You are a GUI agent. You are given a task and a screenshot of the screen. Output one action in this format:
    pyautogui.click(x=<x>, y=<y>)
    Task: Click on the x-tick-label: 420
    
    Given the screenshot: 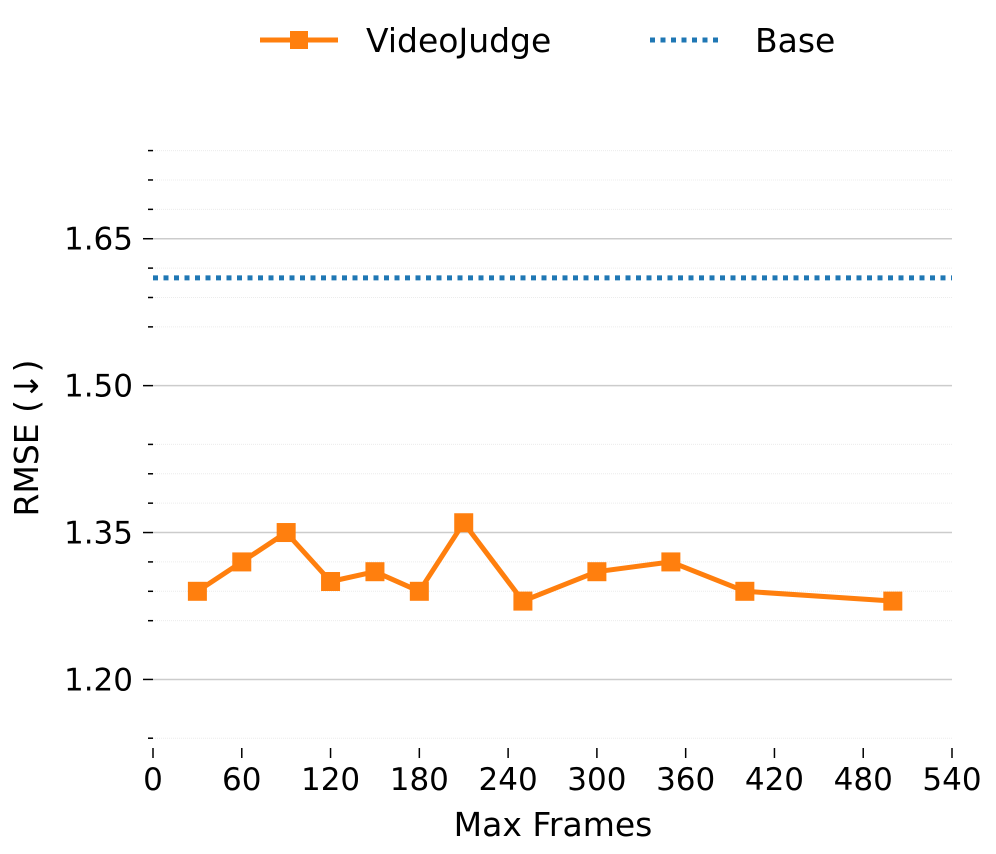 What is the action you would take?
    pyautogui.click(x=774, y=780)
    